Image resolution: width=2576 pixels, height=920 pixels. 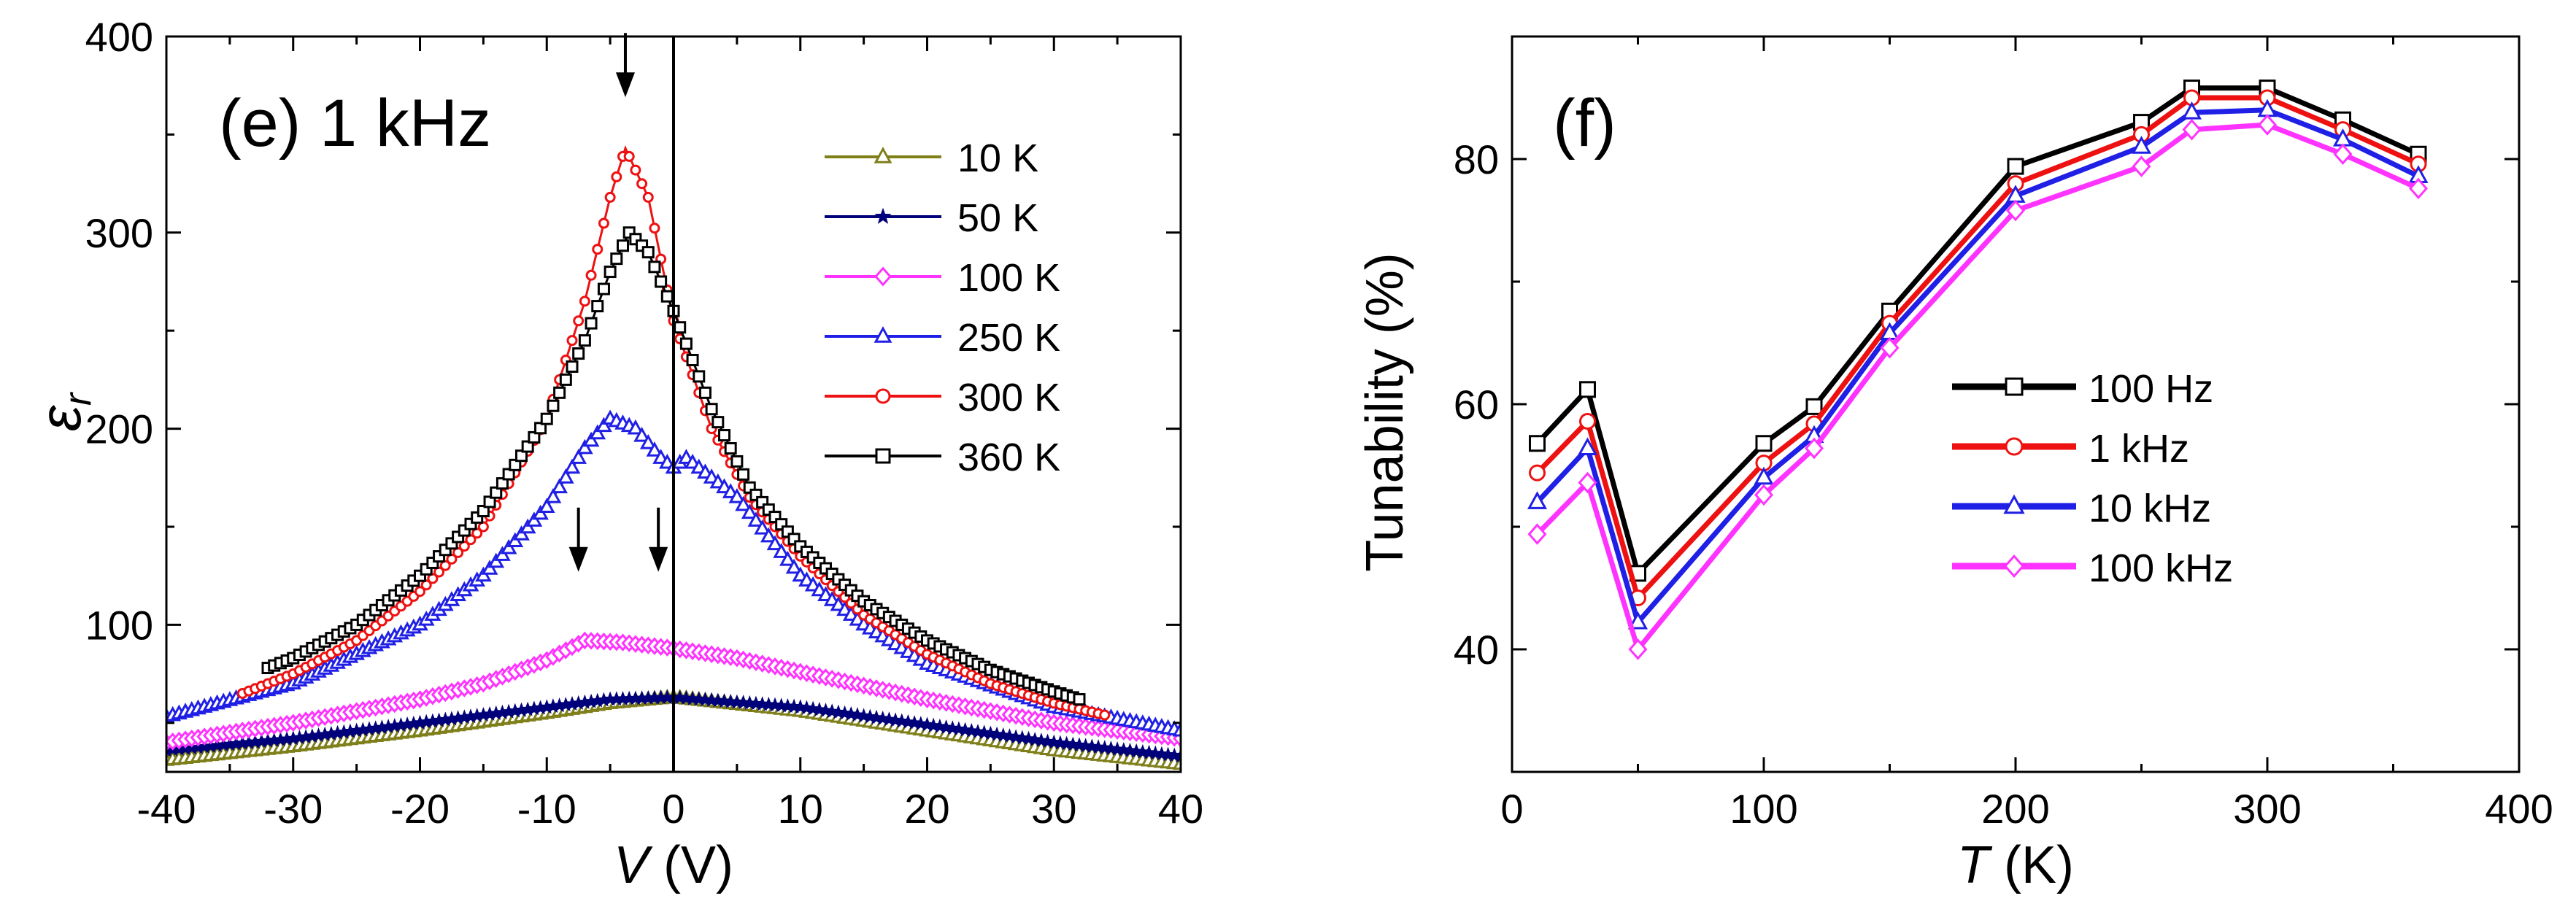 I want to click on legend-label: 100 kHz, so click(x=2161, y=568).